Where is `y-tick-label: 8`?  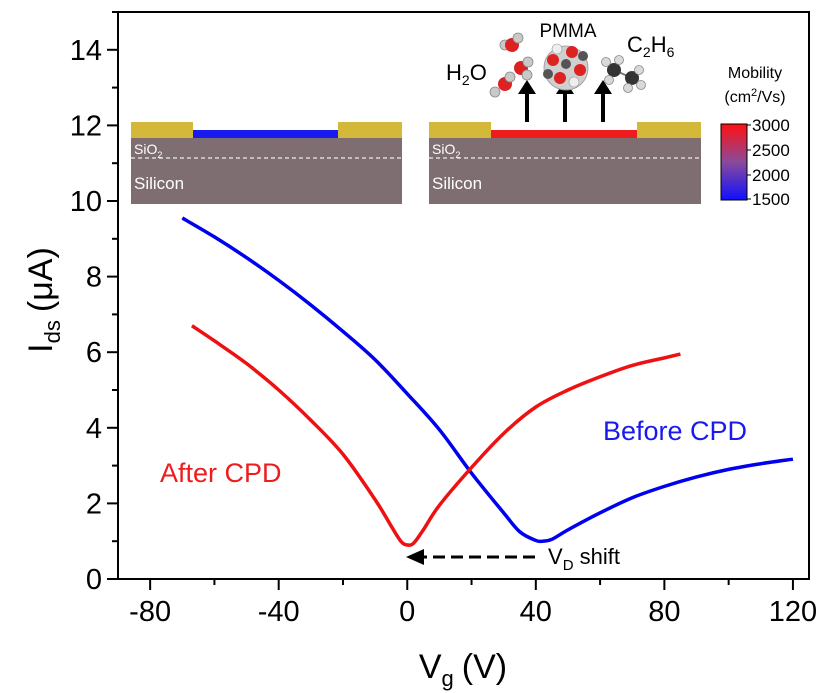 y-tick-label: 8 is located at coordinates (94, 278).